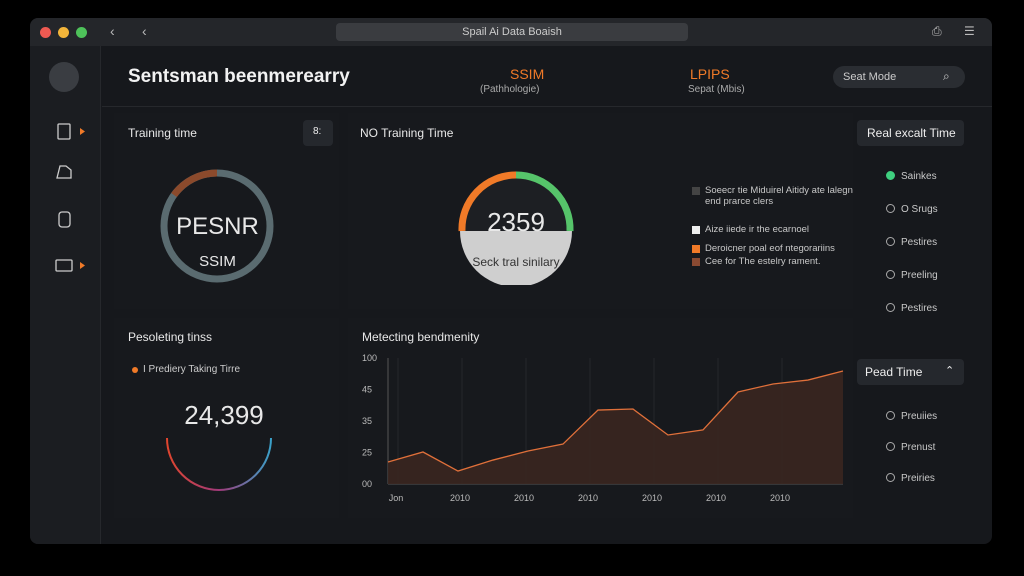 The width and height of the screenshot is (1024, 576). I want to click on search-icon: ⌕, so click(946, 76).